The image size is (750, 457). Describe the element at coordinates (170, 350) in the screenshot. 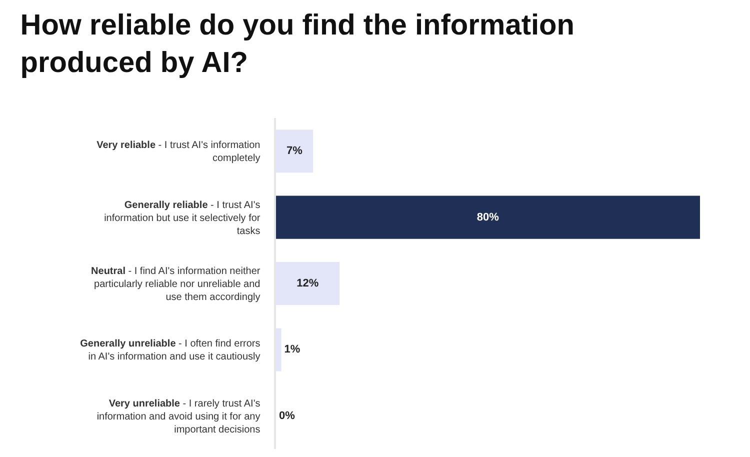

I see `y-tick-label: Generally unreliable - I often find errors in AI's information and use it cautiously` at that location.